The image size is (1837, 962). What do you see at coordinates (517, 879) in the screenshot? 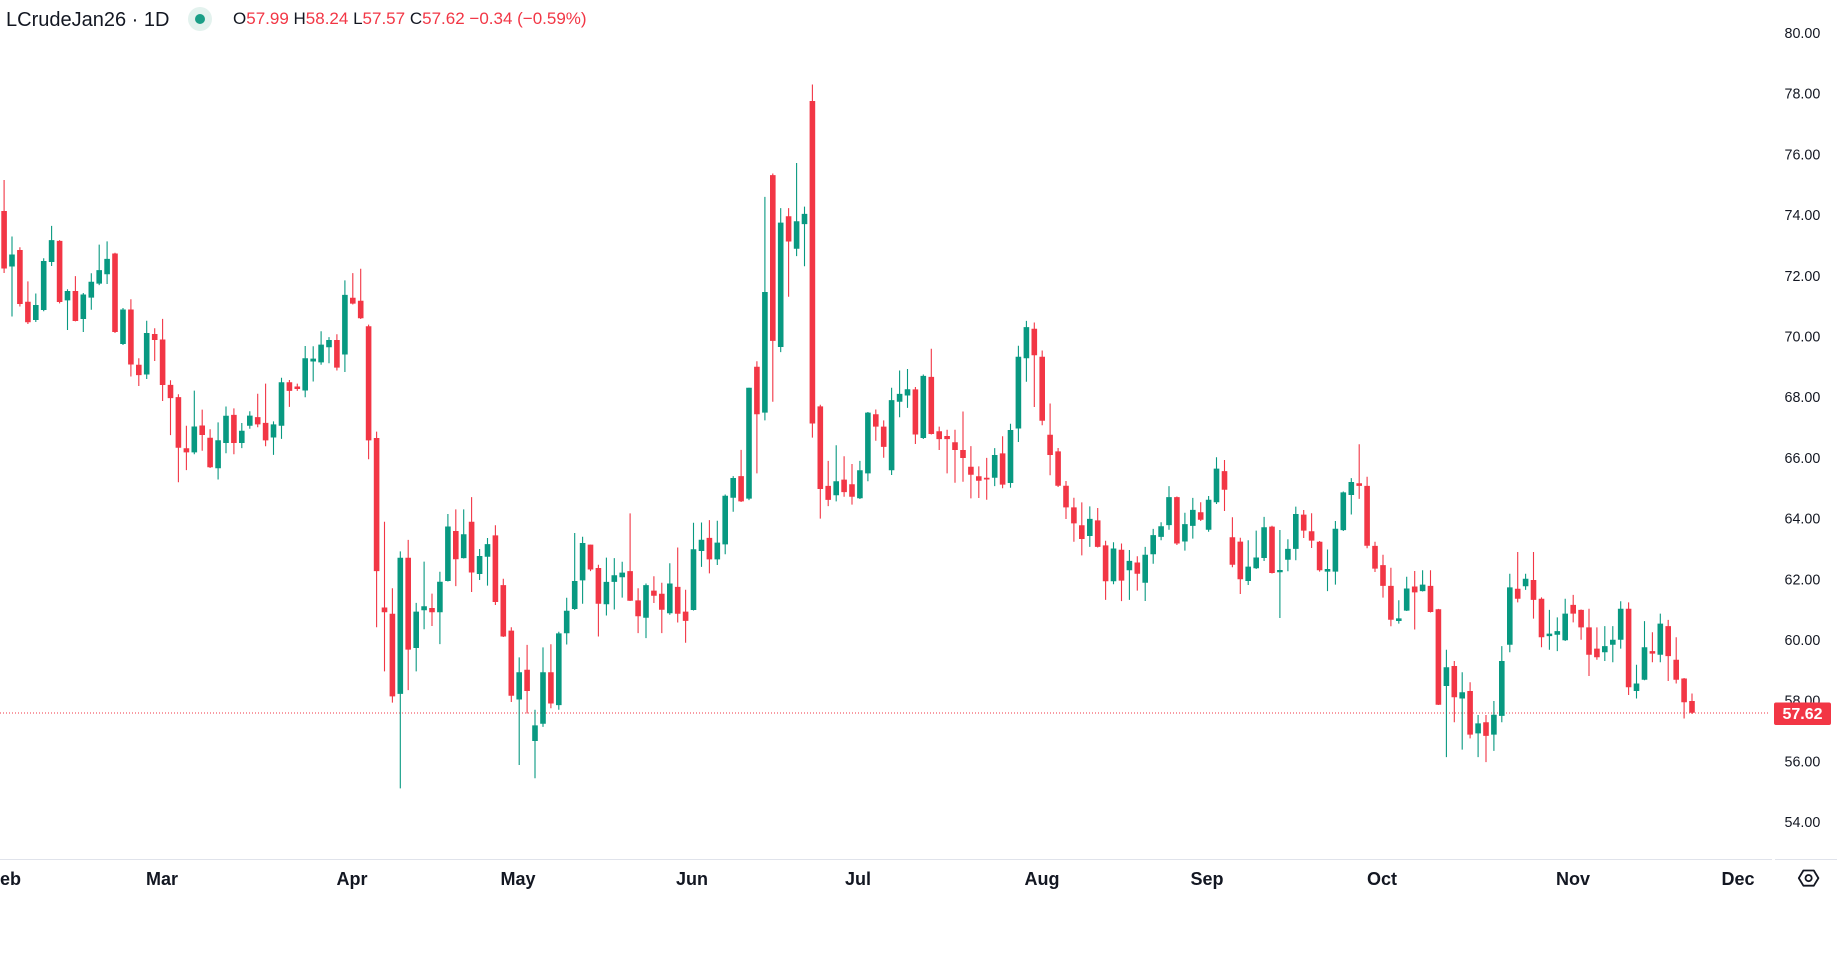
I see `svg-text: May` at bounding box center [517, 879].